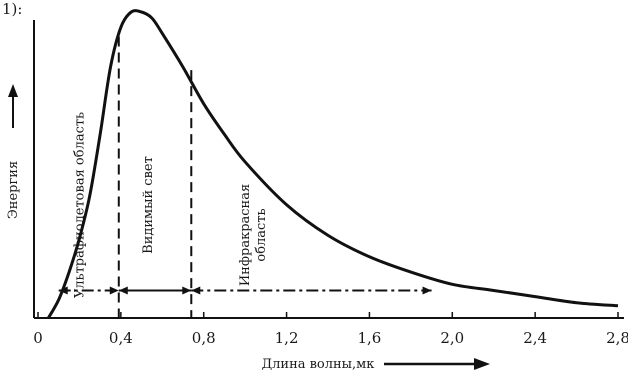  What do you see at coordinates (148, 205) in the screenshot?
I see `region-label: Видимый свет` at bounding box center [148, 205].